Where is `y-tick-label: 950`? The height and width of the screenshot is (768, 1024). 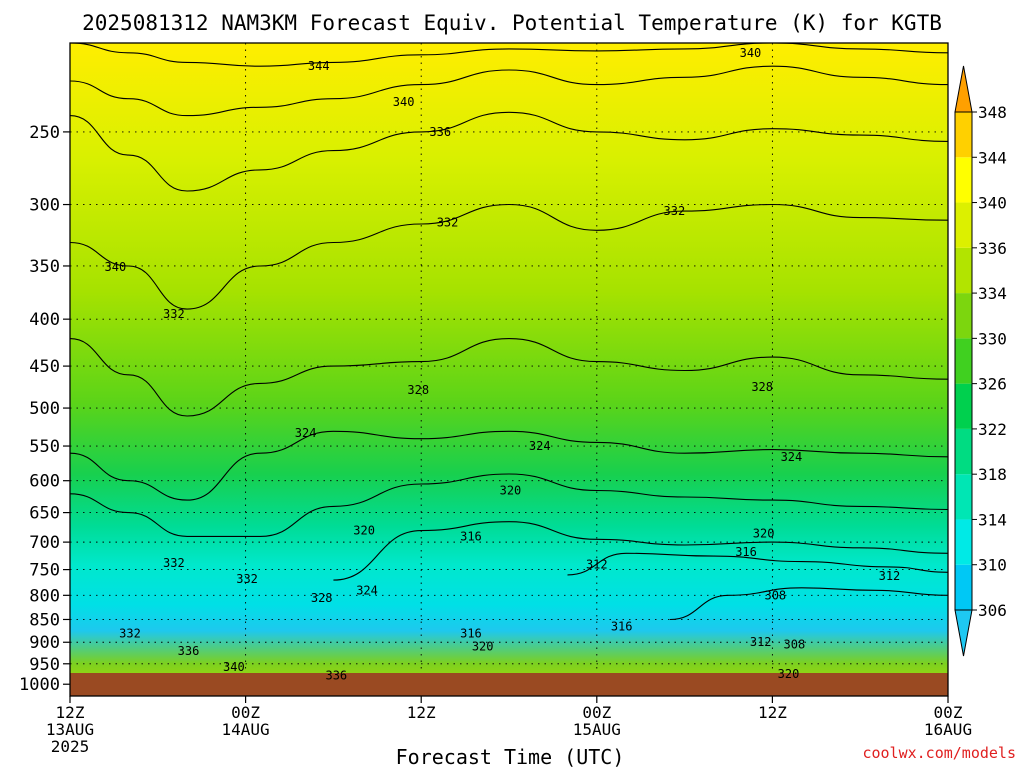 y-tick-label: 950 is located at coordinates (44, 665).